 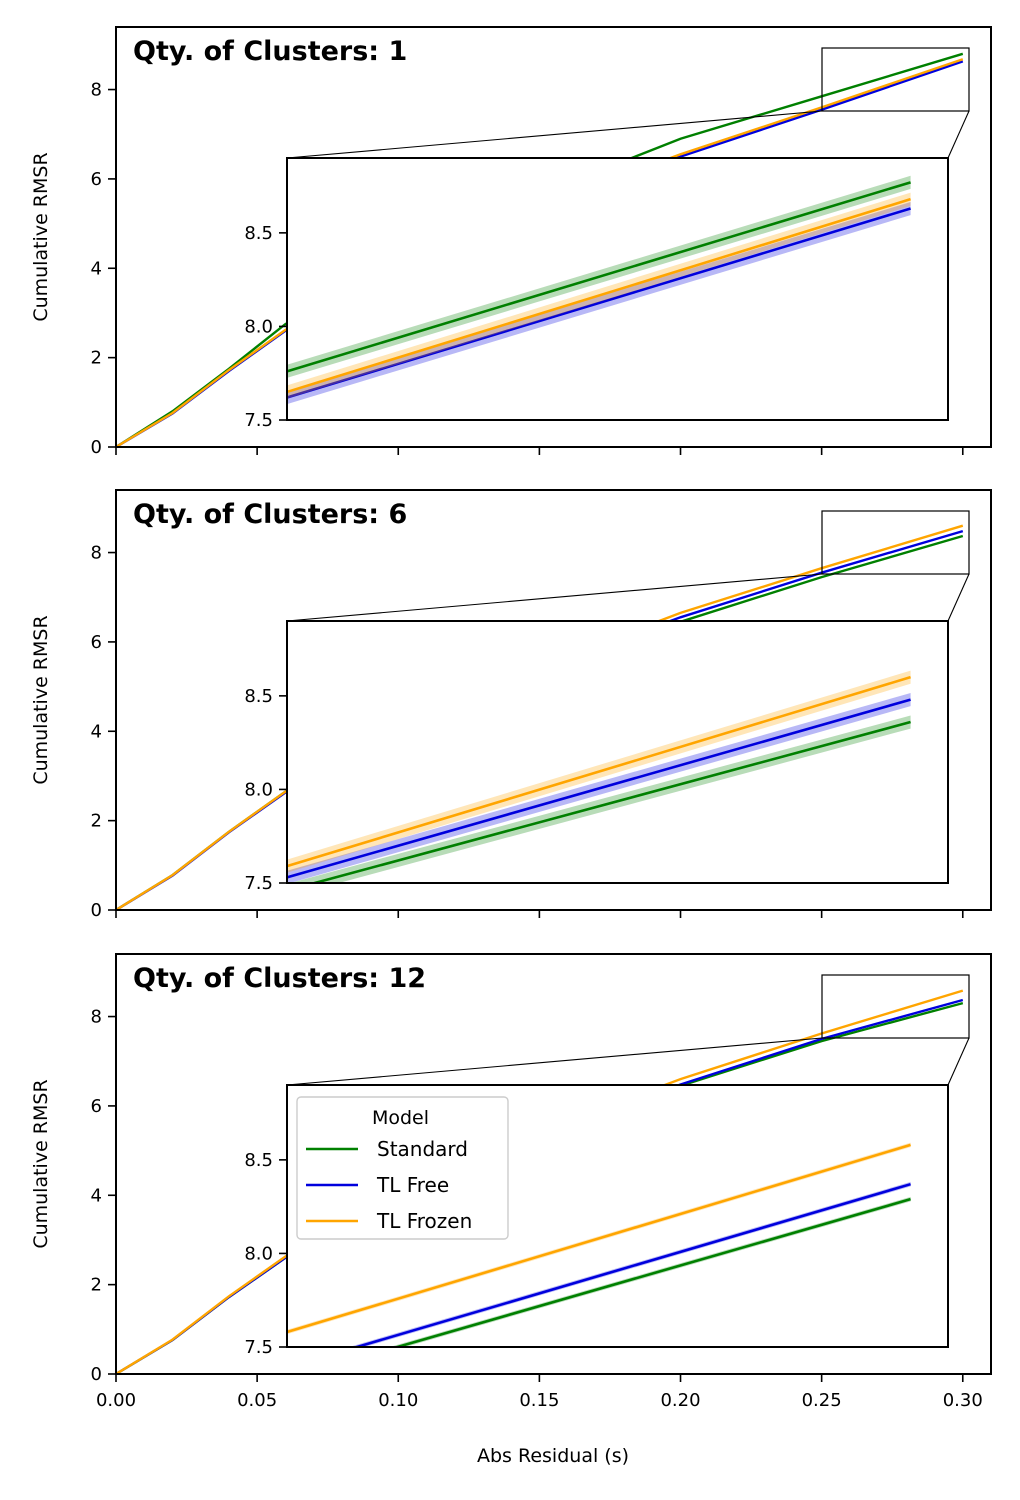 I want to click on x-tick-label: 0.25, so click(x=822, y=1400).